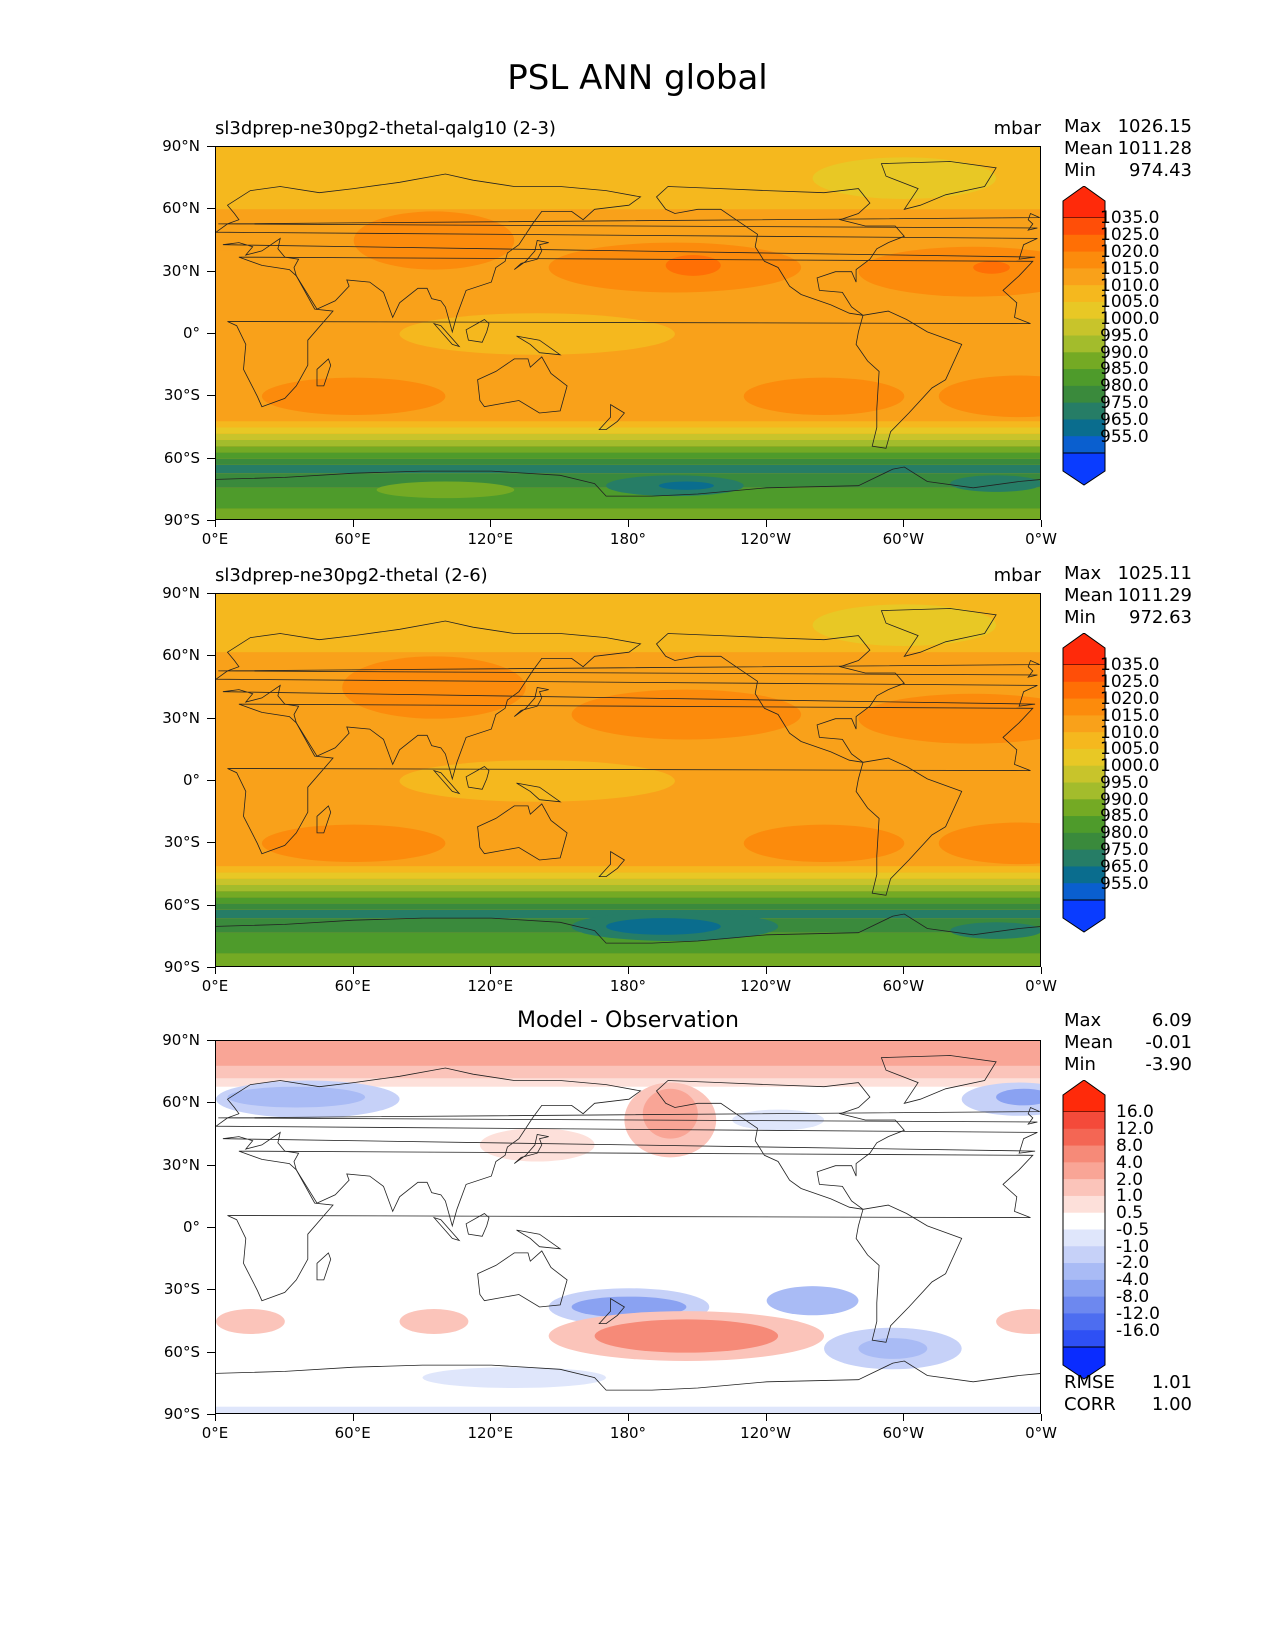 The width and height of the screenshot is (1275, 1650). I want to click on stat-row: Max 1026.15, so click(1128, 127).